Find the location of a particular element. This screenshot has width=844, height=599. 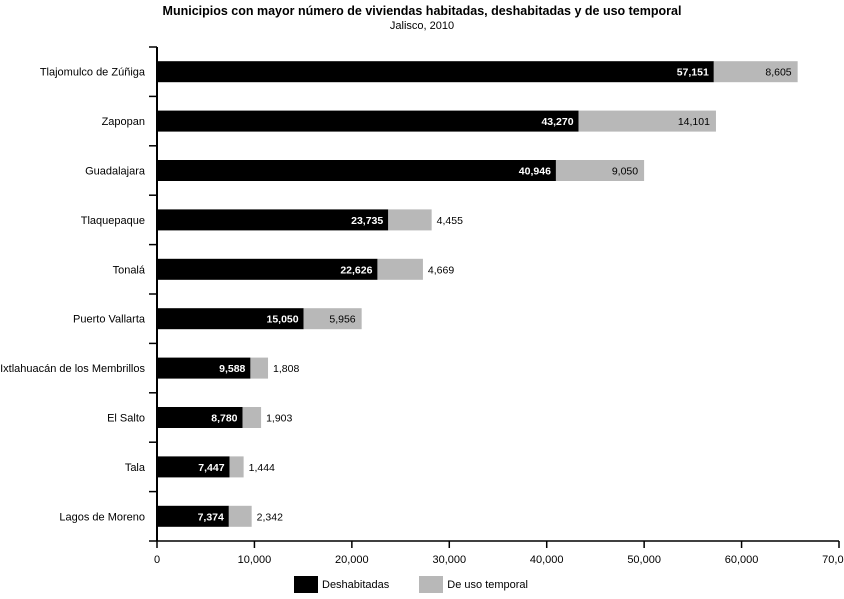

data-label-uso-temporal: 14,101 is located at coordinates (694, 122).